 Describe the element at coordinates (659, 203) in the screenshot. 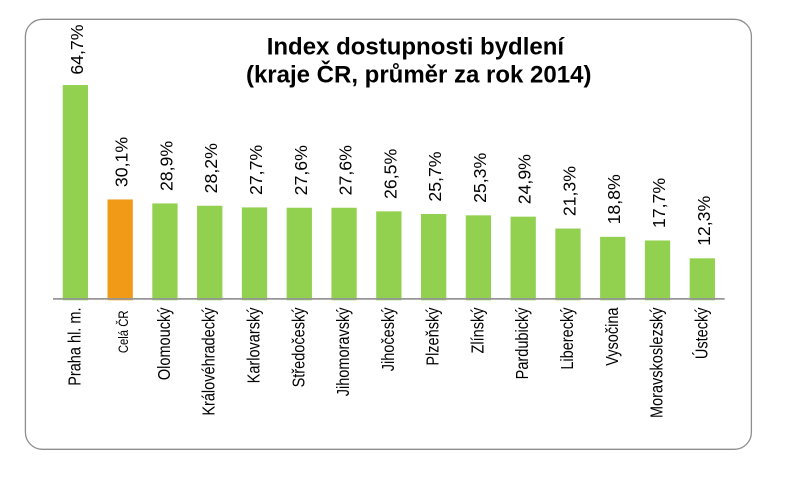

I see `svg-text: 17,7%` at that location.